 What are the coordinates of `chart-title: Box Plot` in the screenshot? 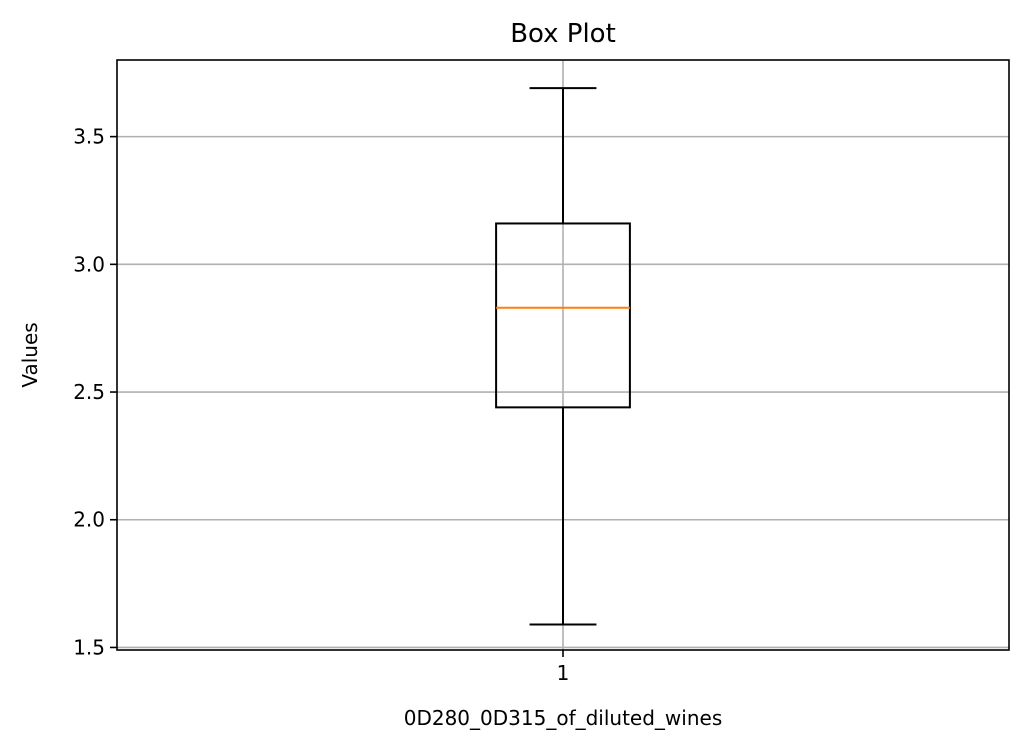 It's located at (563, 34).